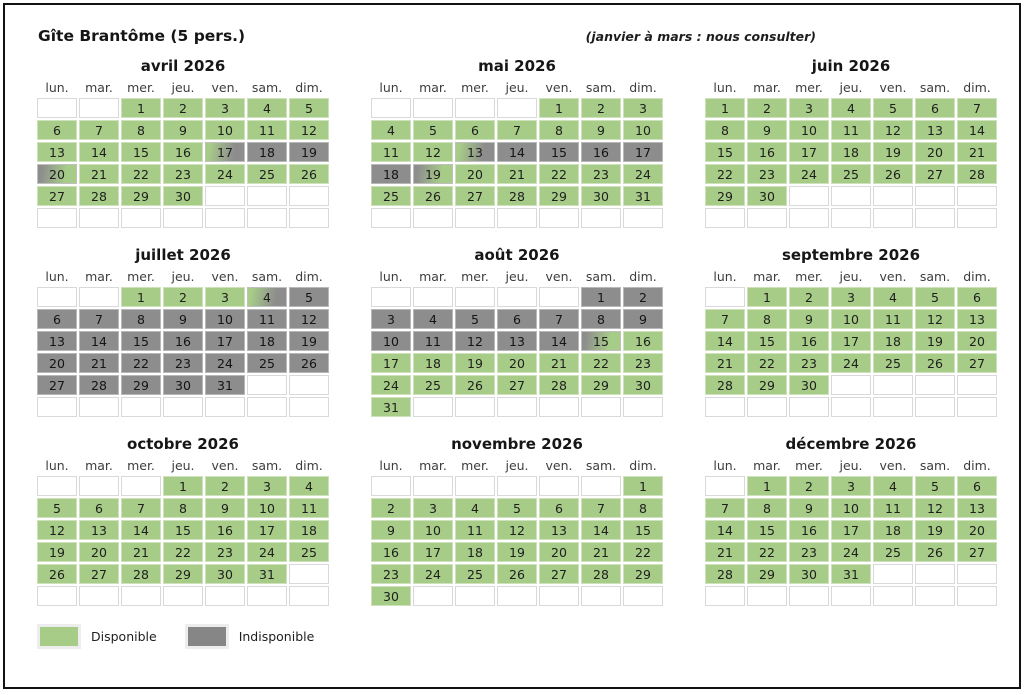 The width and height of the screenshot is (1024, 695). What do you see at coordinates (183, 385) in the screenshot?
I see `week-row: 27 28 29 30 31` at bounding box center [183, 385].